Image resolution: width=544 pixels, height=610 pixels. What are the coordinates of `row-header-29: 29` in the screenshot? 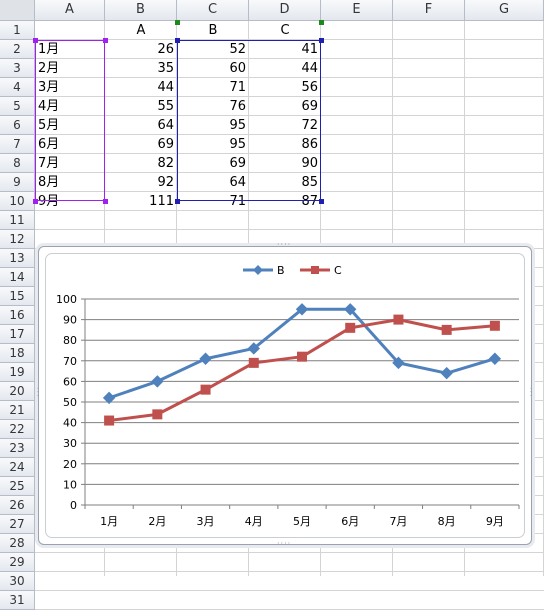 It's located at (17, 562).